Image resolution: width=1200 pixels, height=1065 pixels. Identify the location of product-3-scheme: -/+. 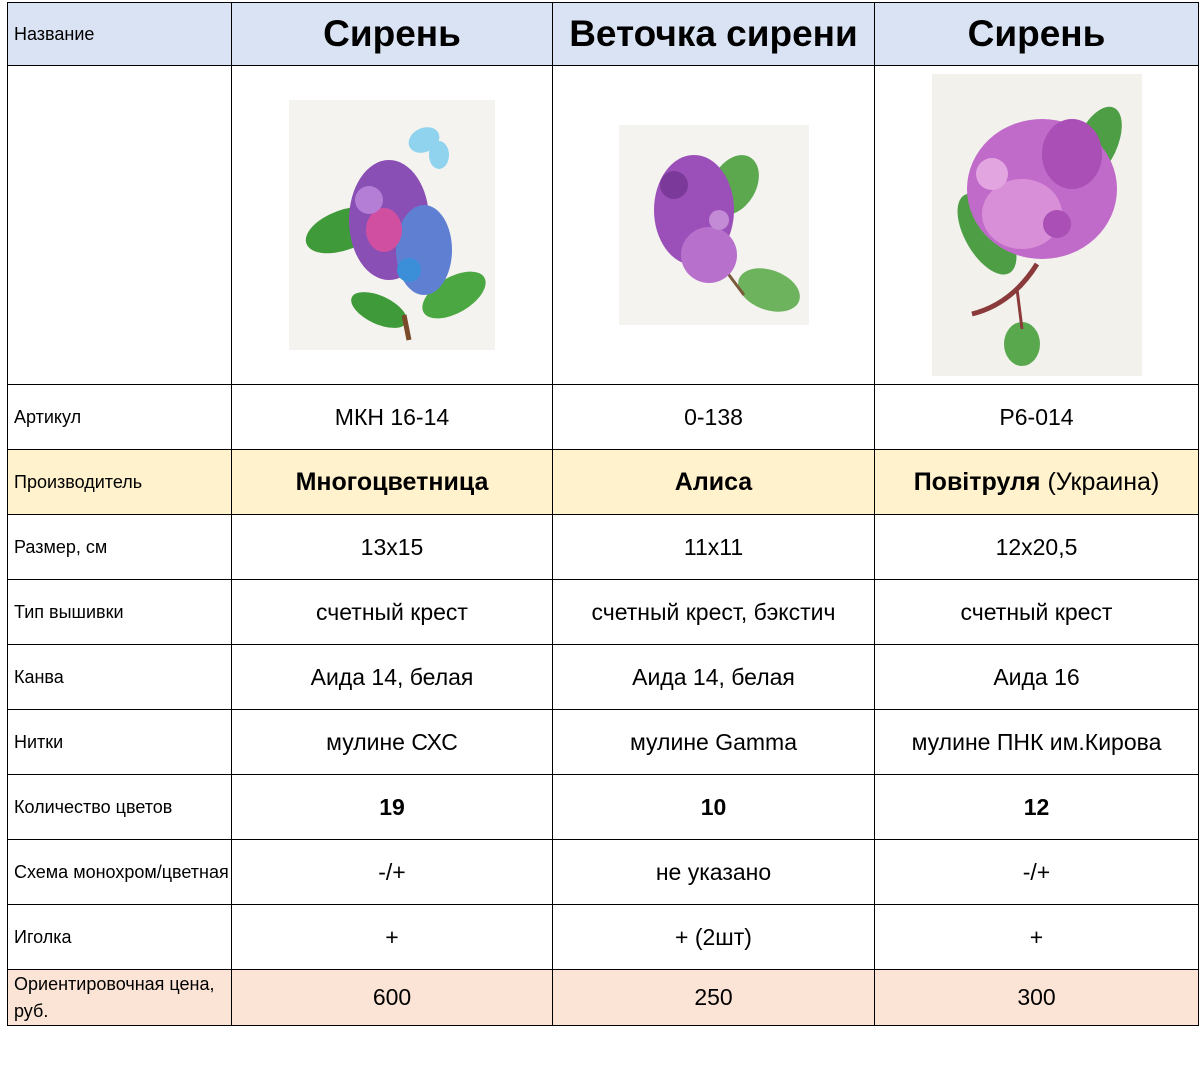
(1036, 872).